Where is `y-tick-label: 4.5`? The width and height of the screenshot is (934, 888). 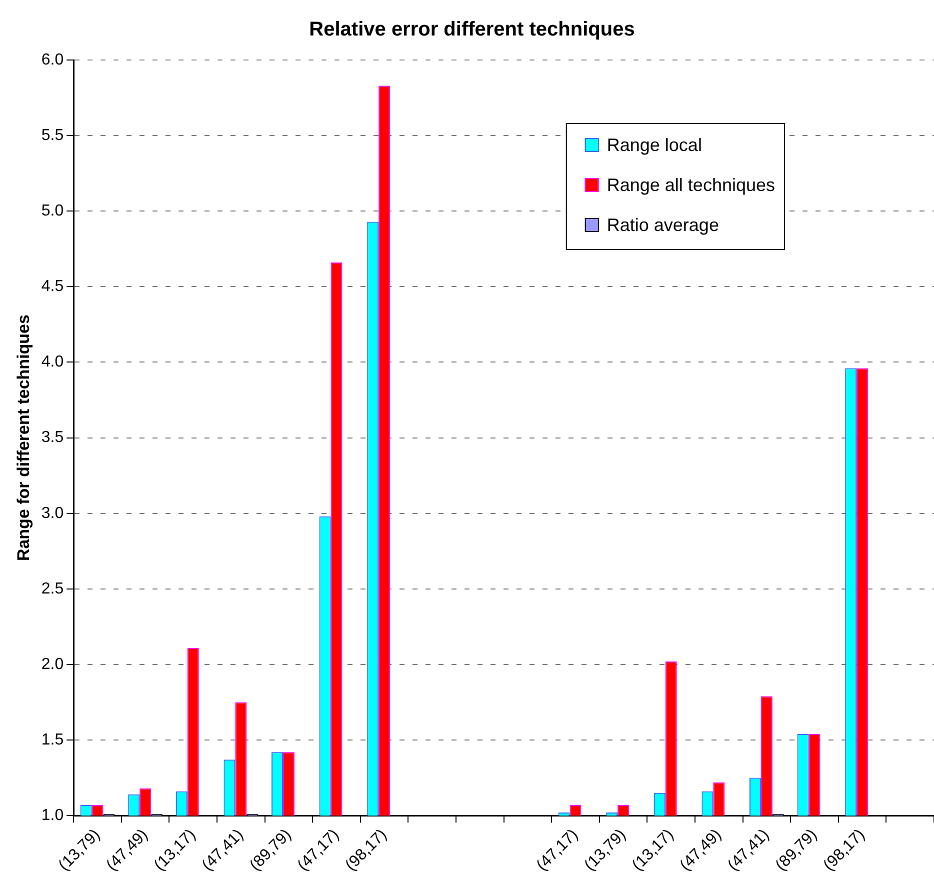 y-tick-label: 4.5 is located at coordinates (52, 287).